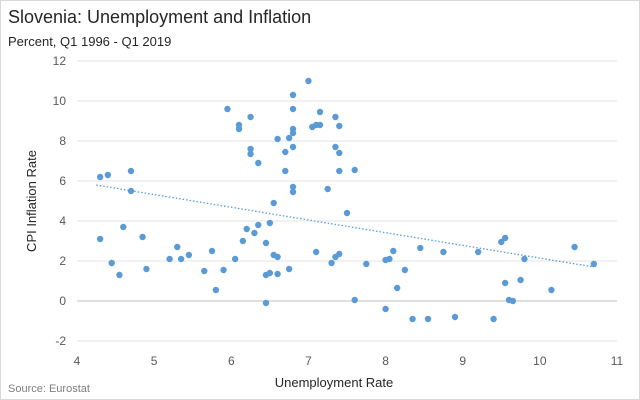 The image size is (640, 400). Describe the element at coordinates (49, 389) in the screenshot. I see `source-note: Source: Eurostat` at that location.